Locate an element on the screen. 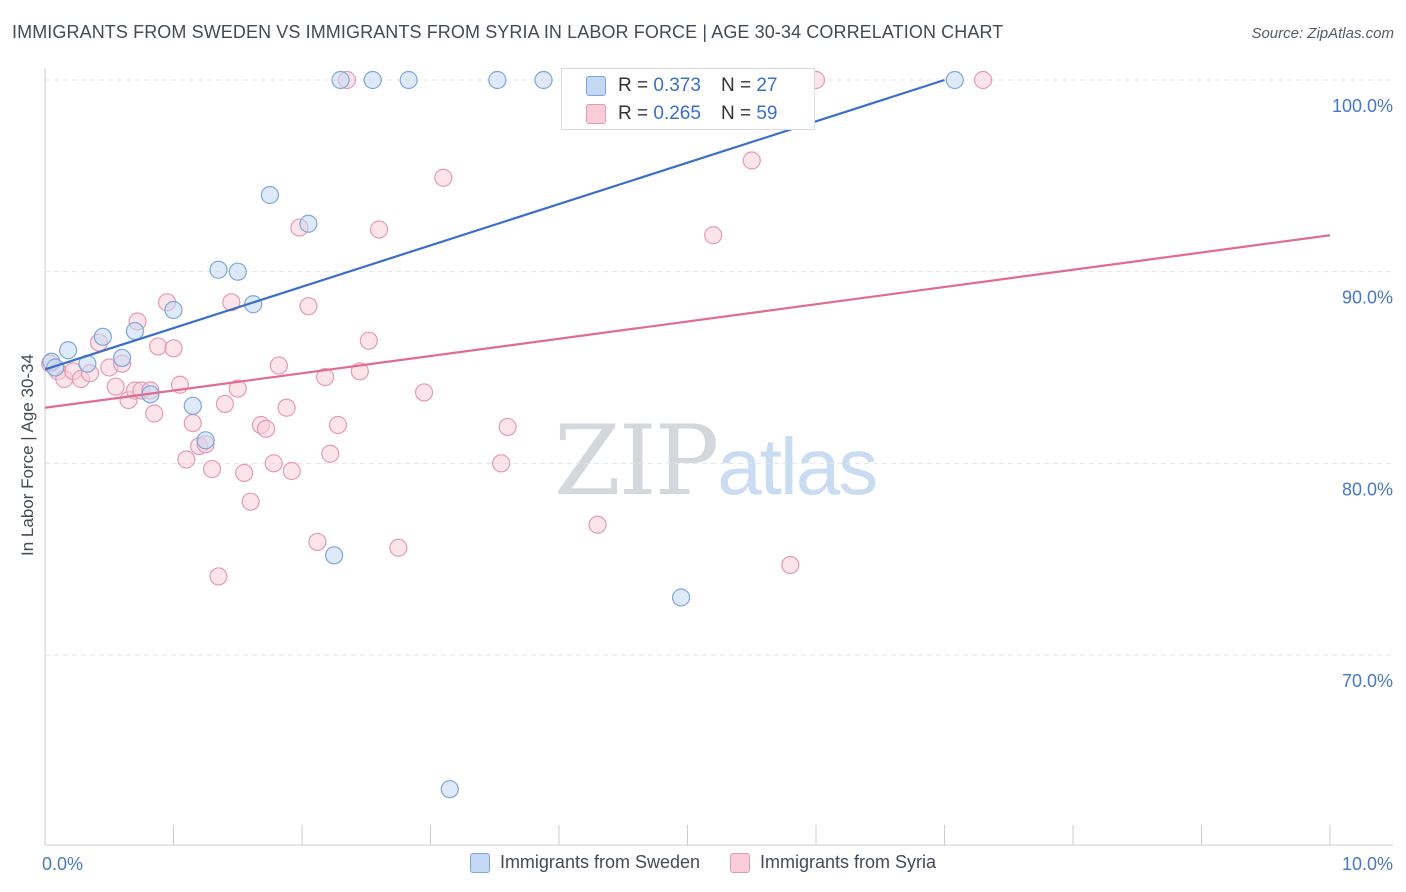  x-tick-label-min: 0.0% is located at coordinates (62, 864).